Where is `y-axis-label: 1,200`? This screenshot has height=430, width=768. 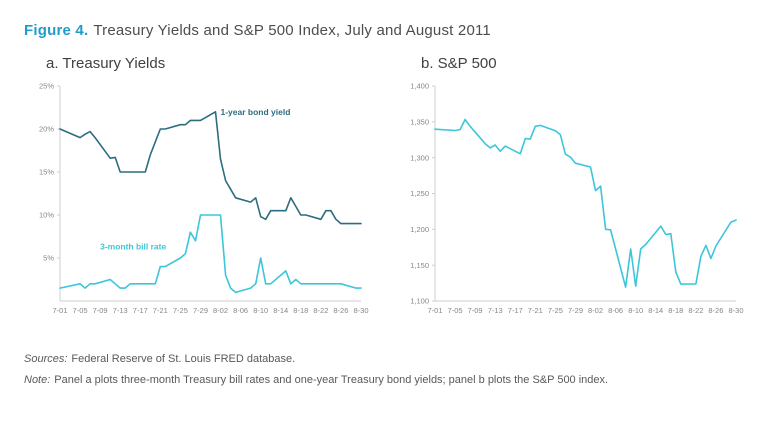 y-axis-label: 1,200 is located at coordinates (419, 229).